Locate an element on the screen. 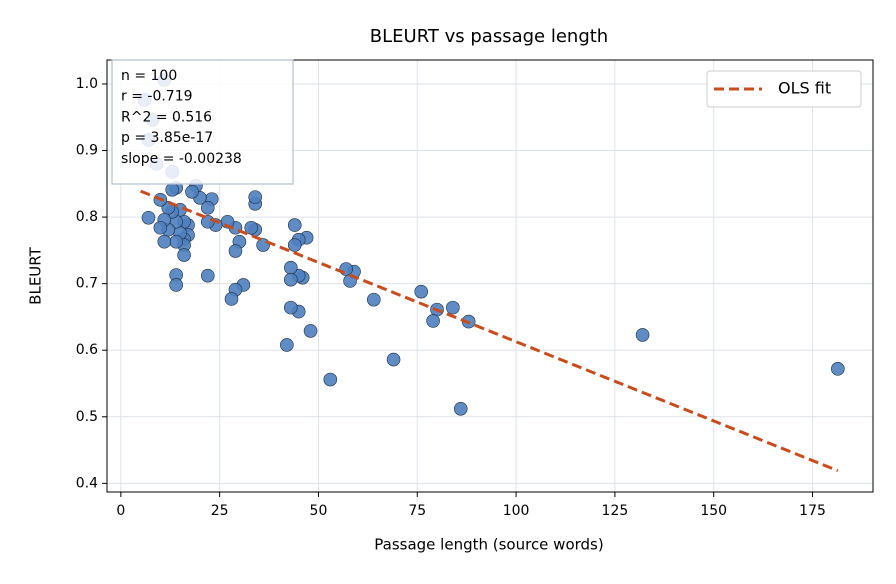  x-tick-label: 0 is located at coordinates (120, 511).